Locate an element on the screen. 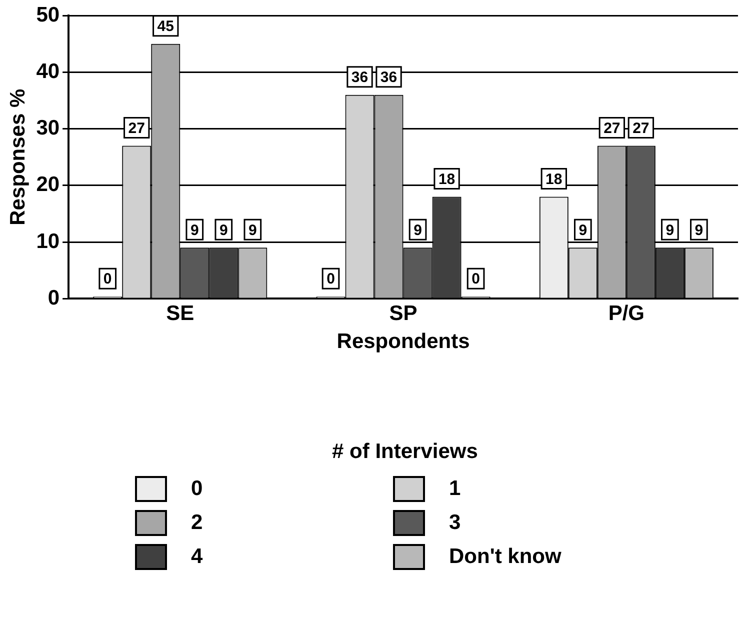  legend-label: 0 is located at coordinates (197, 489).